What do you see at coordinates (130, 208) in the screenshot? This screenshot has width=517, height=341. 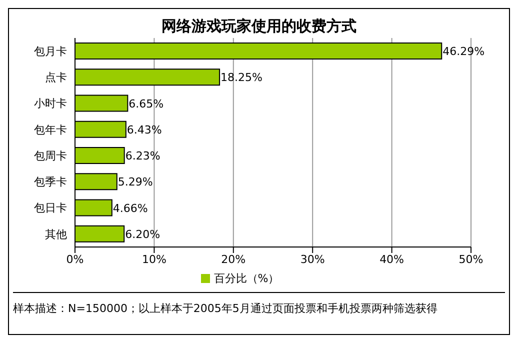 I see `data-label: 4.66%` at bounding box center [130, 208].